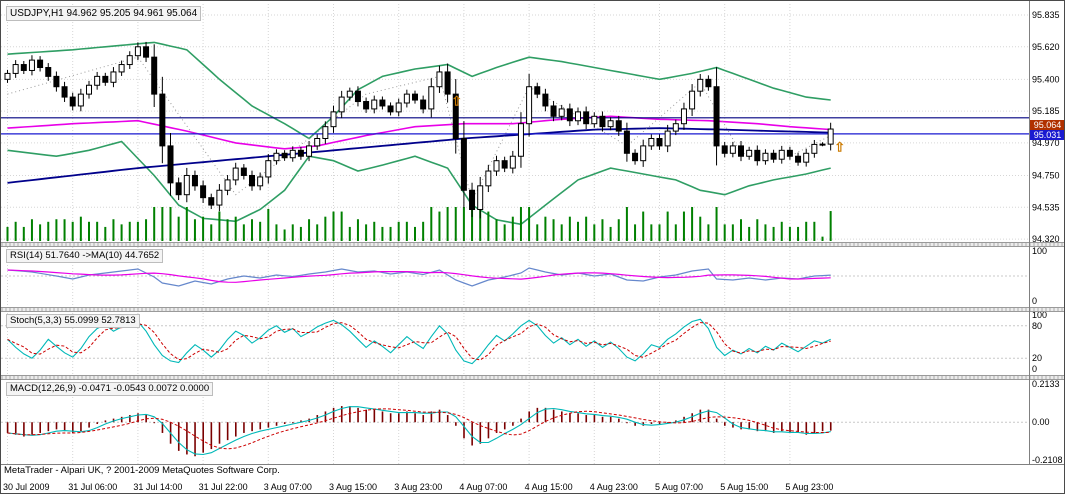 The width and height of the screenshot is (1065, 494). Describe the element at coordinates (1037, 326) in the screenshot. I see `stoch-scale-label: 80` at that location.